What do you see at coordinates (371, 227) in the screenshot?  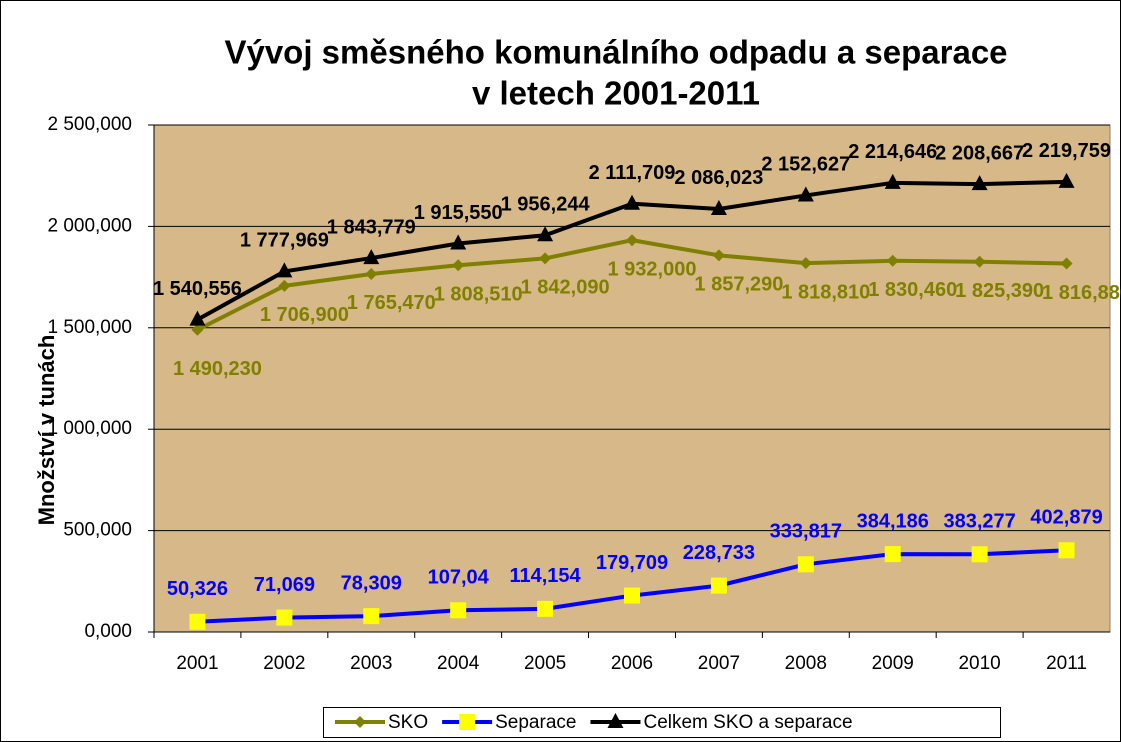 I see `data-label: 1 843,779` at bounding box center [371, 227].